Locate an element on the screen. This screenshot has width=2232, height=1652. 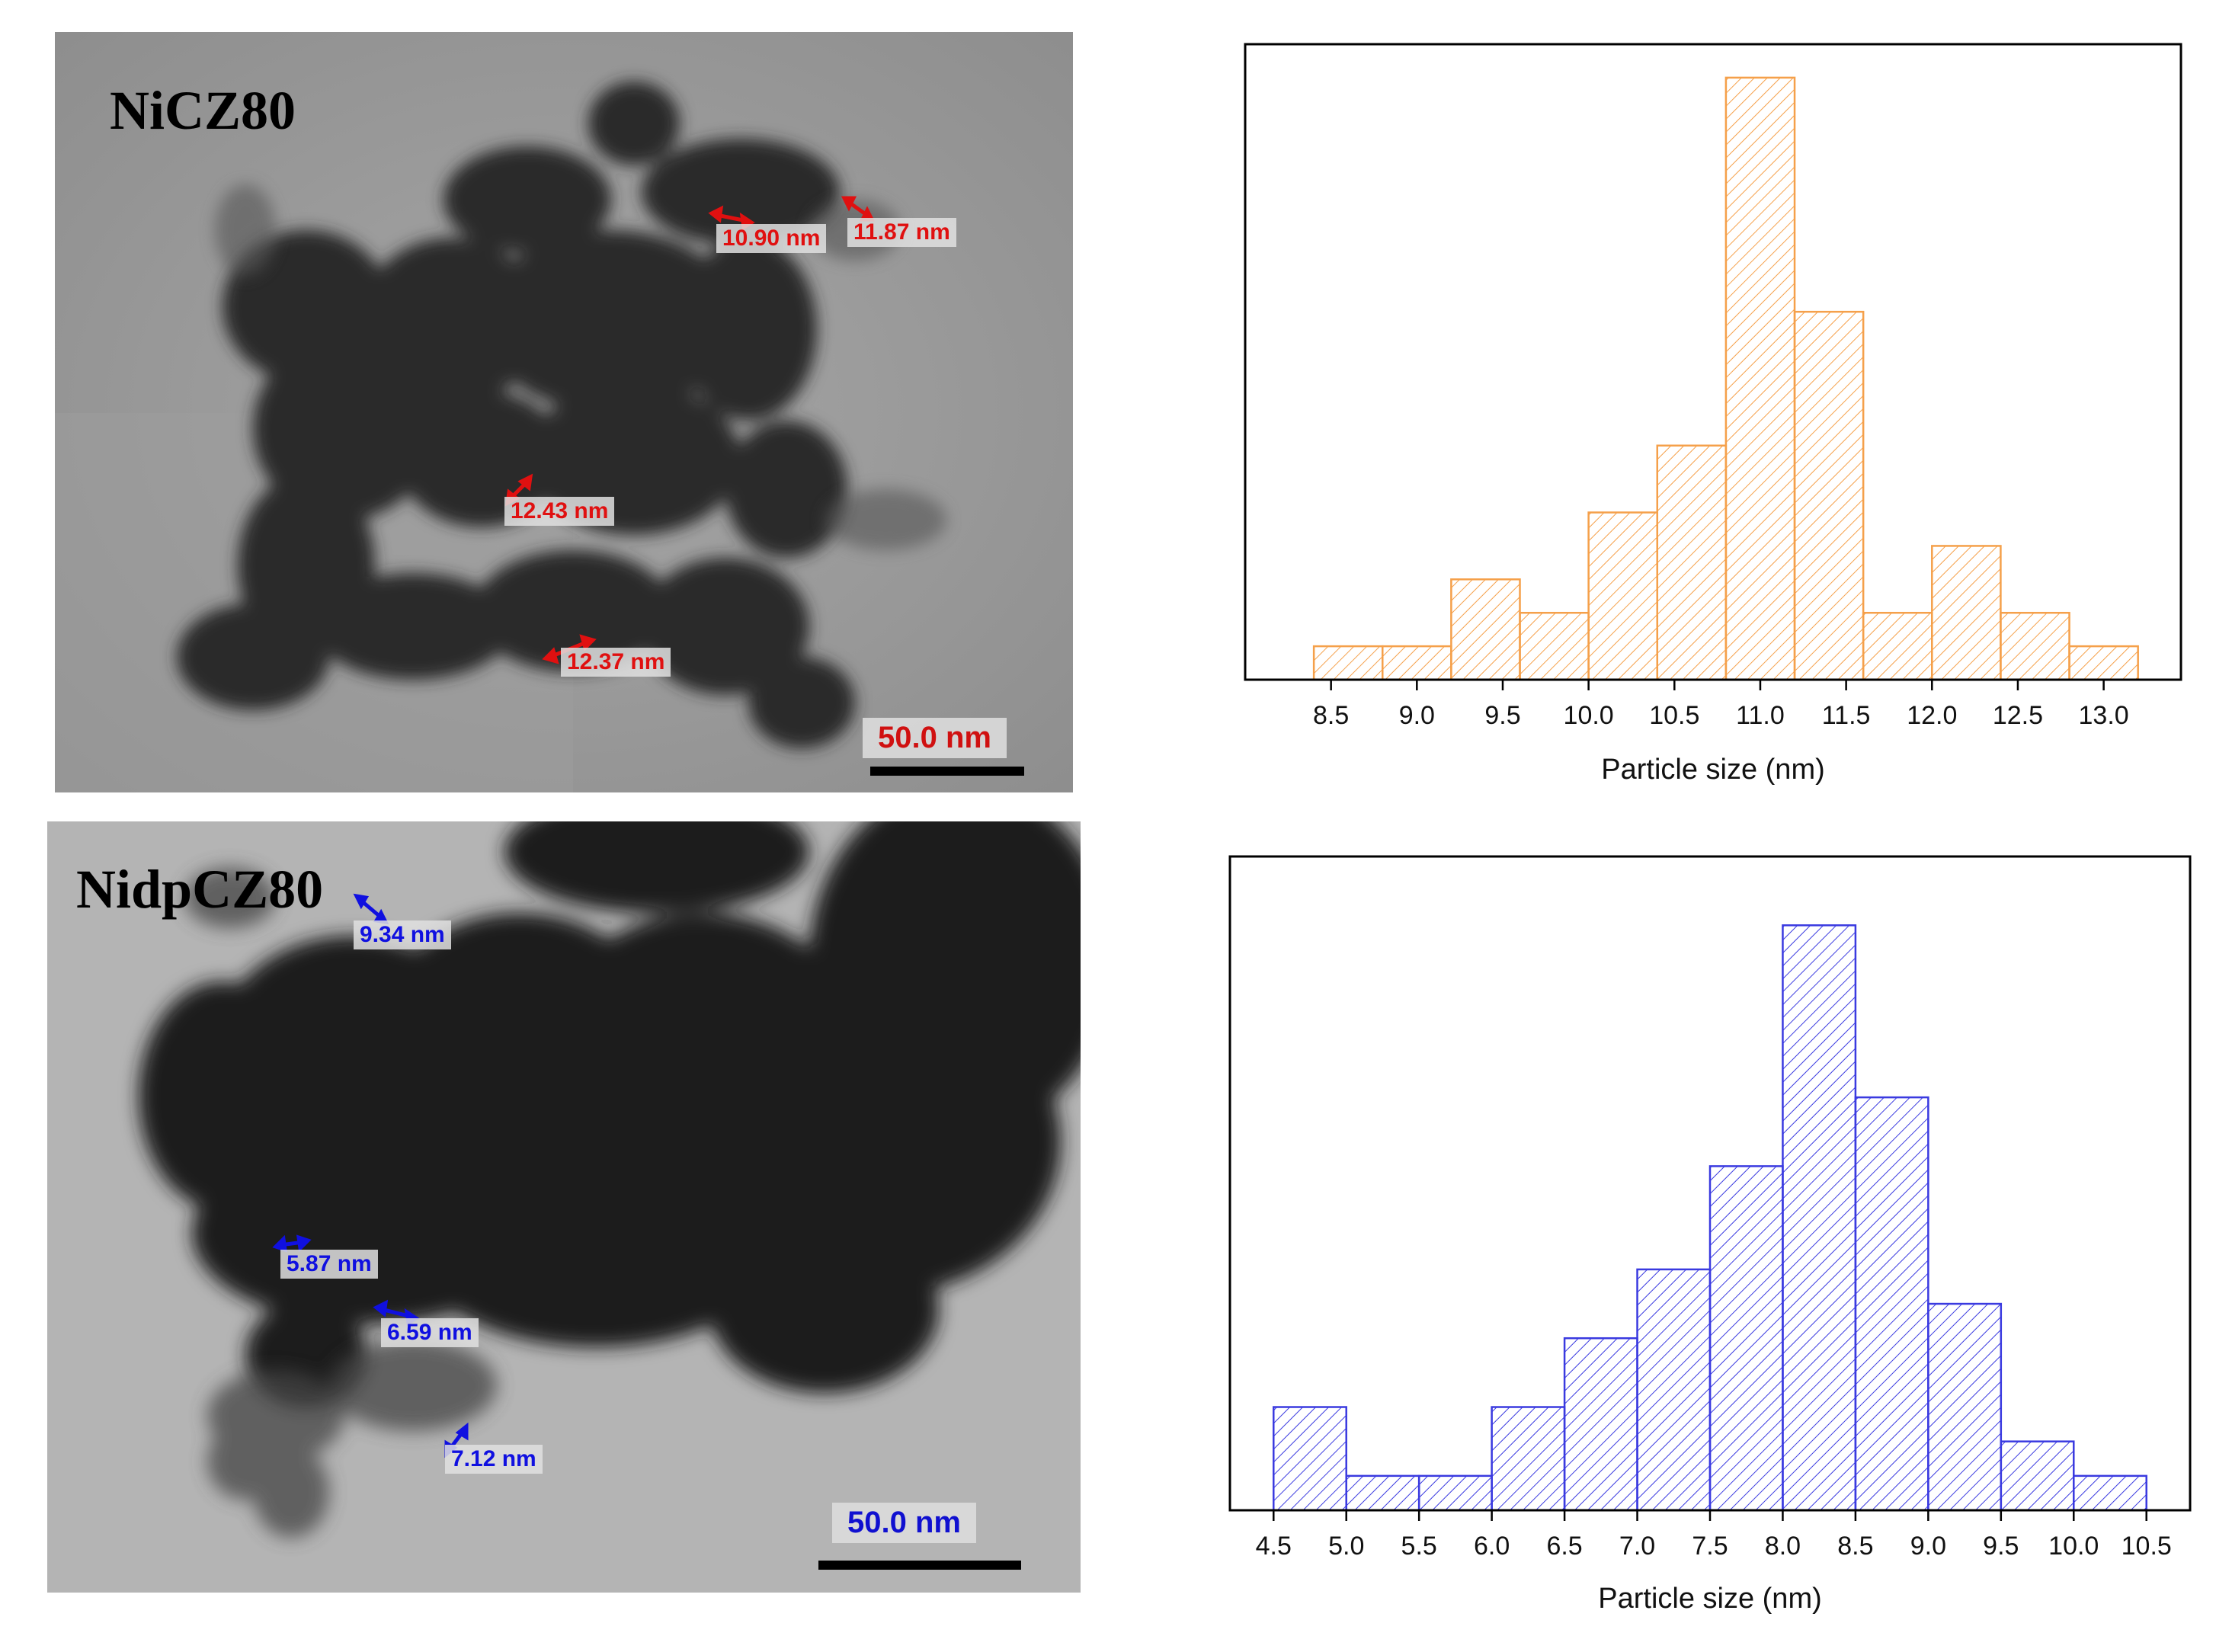
sample-label: NidpCZ80 is located at coordinates (200, 889).